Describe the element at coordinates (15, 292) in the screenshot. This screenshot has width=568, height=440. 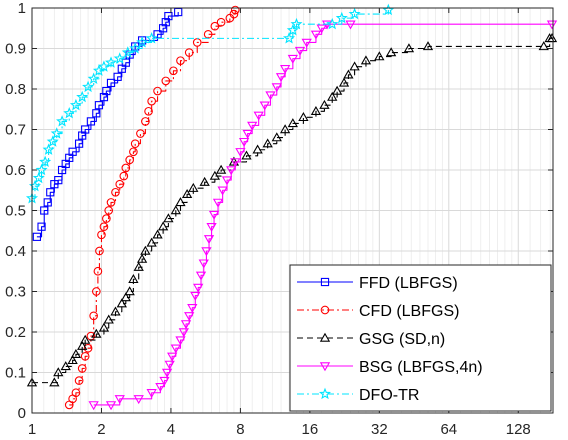
I see `y-tick-label: 0.3` at that location.